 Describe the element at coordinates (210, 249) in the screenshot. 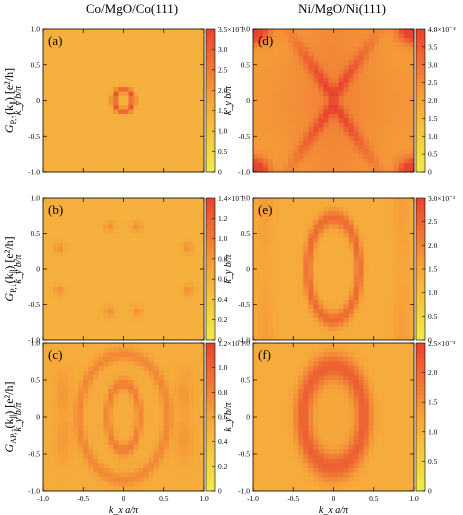

I see `panel-b-colorbar-cell` at that location.